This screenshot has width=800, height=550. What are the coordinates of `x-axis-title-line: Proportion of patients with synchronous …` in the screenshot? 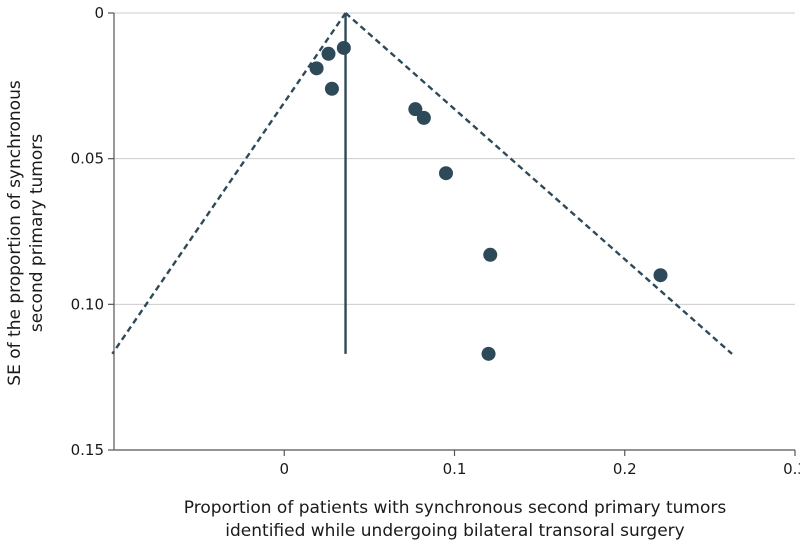 It's located at (455, 508).